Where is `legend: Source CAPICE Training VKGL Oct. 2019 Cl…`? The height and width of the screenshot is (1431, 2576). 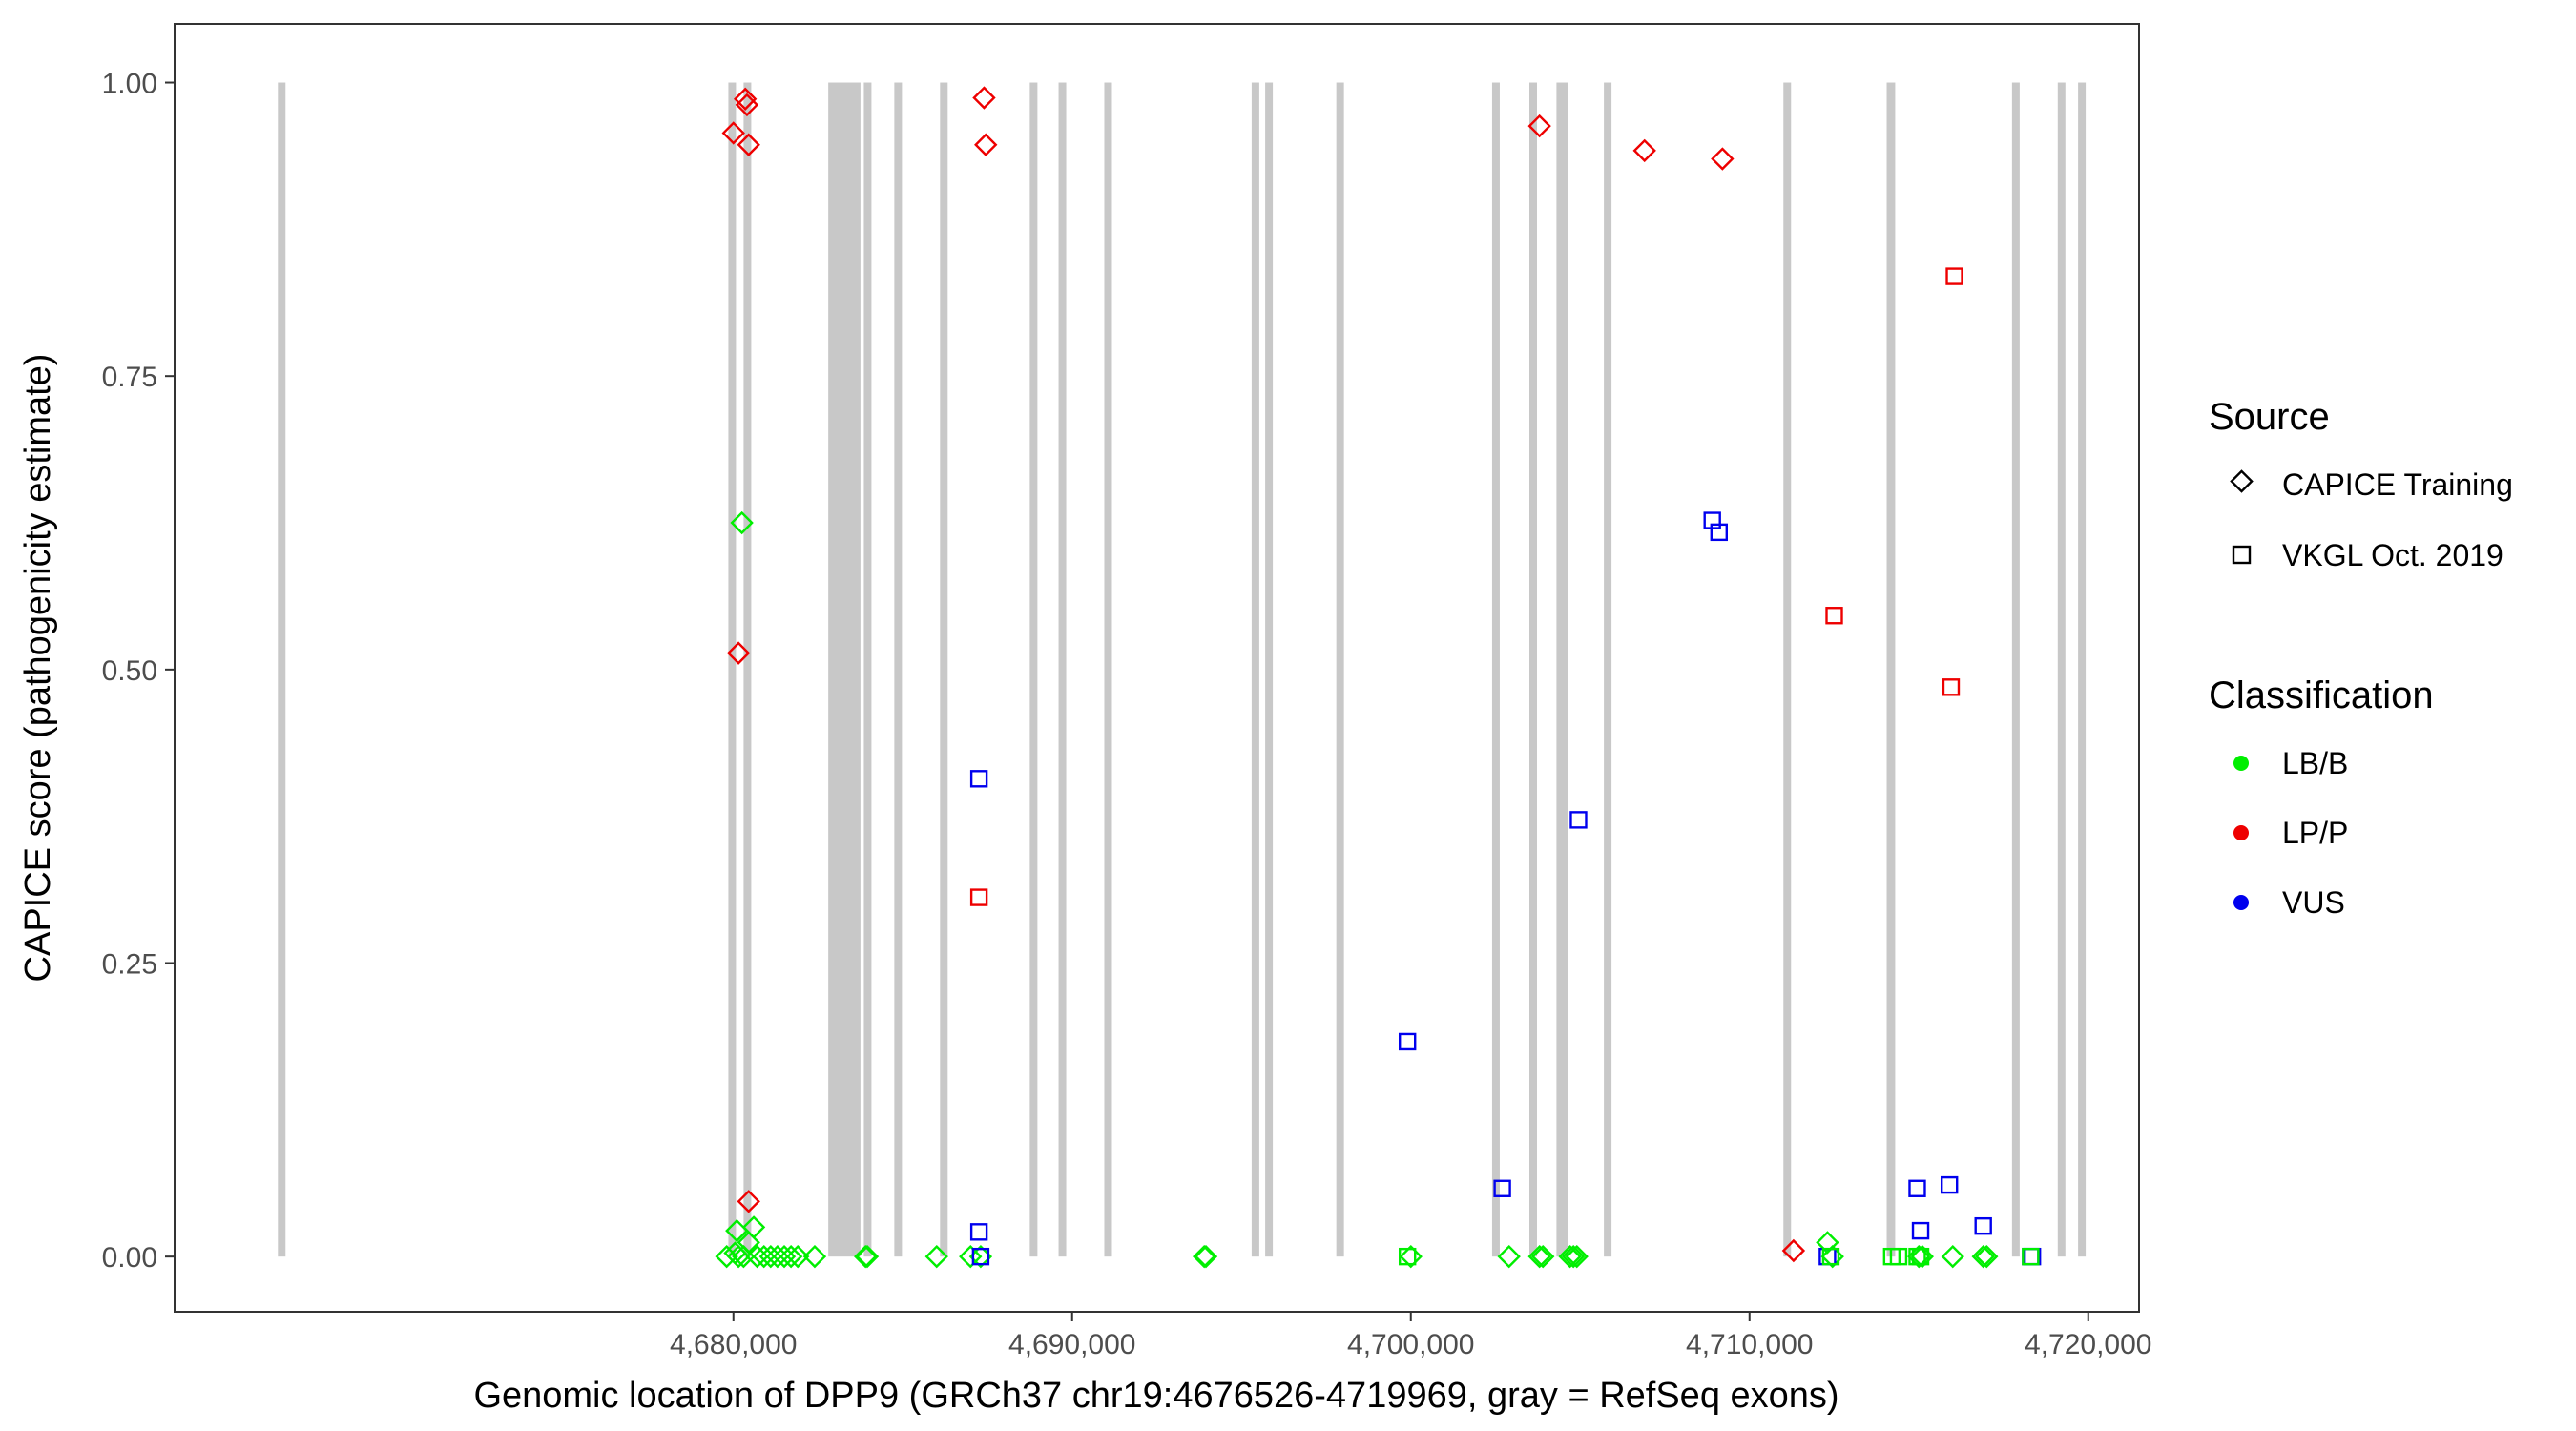 legend: Source CAPICE Training VKGL Oct. 2019 Cl… is located at coordinates (2361, 658).